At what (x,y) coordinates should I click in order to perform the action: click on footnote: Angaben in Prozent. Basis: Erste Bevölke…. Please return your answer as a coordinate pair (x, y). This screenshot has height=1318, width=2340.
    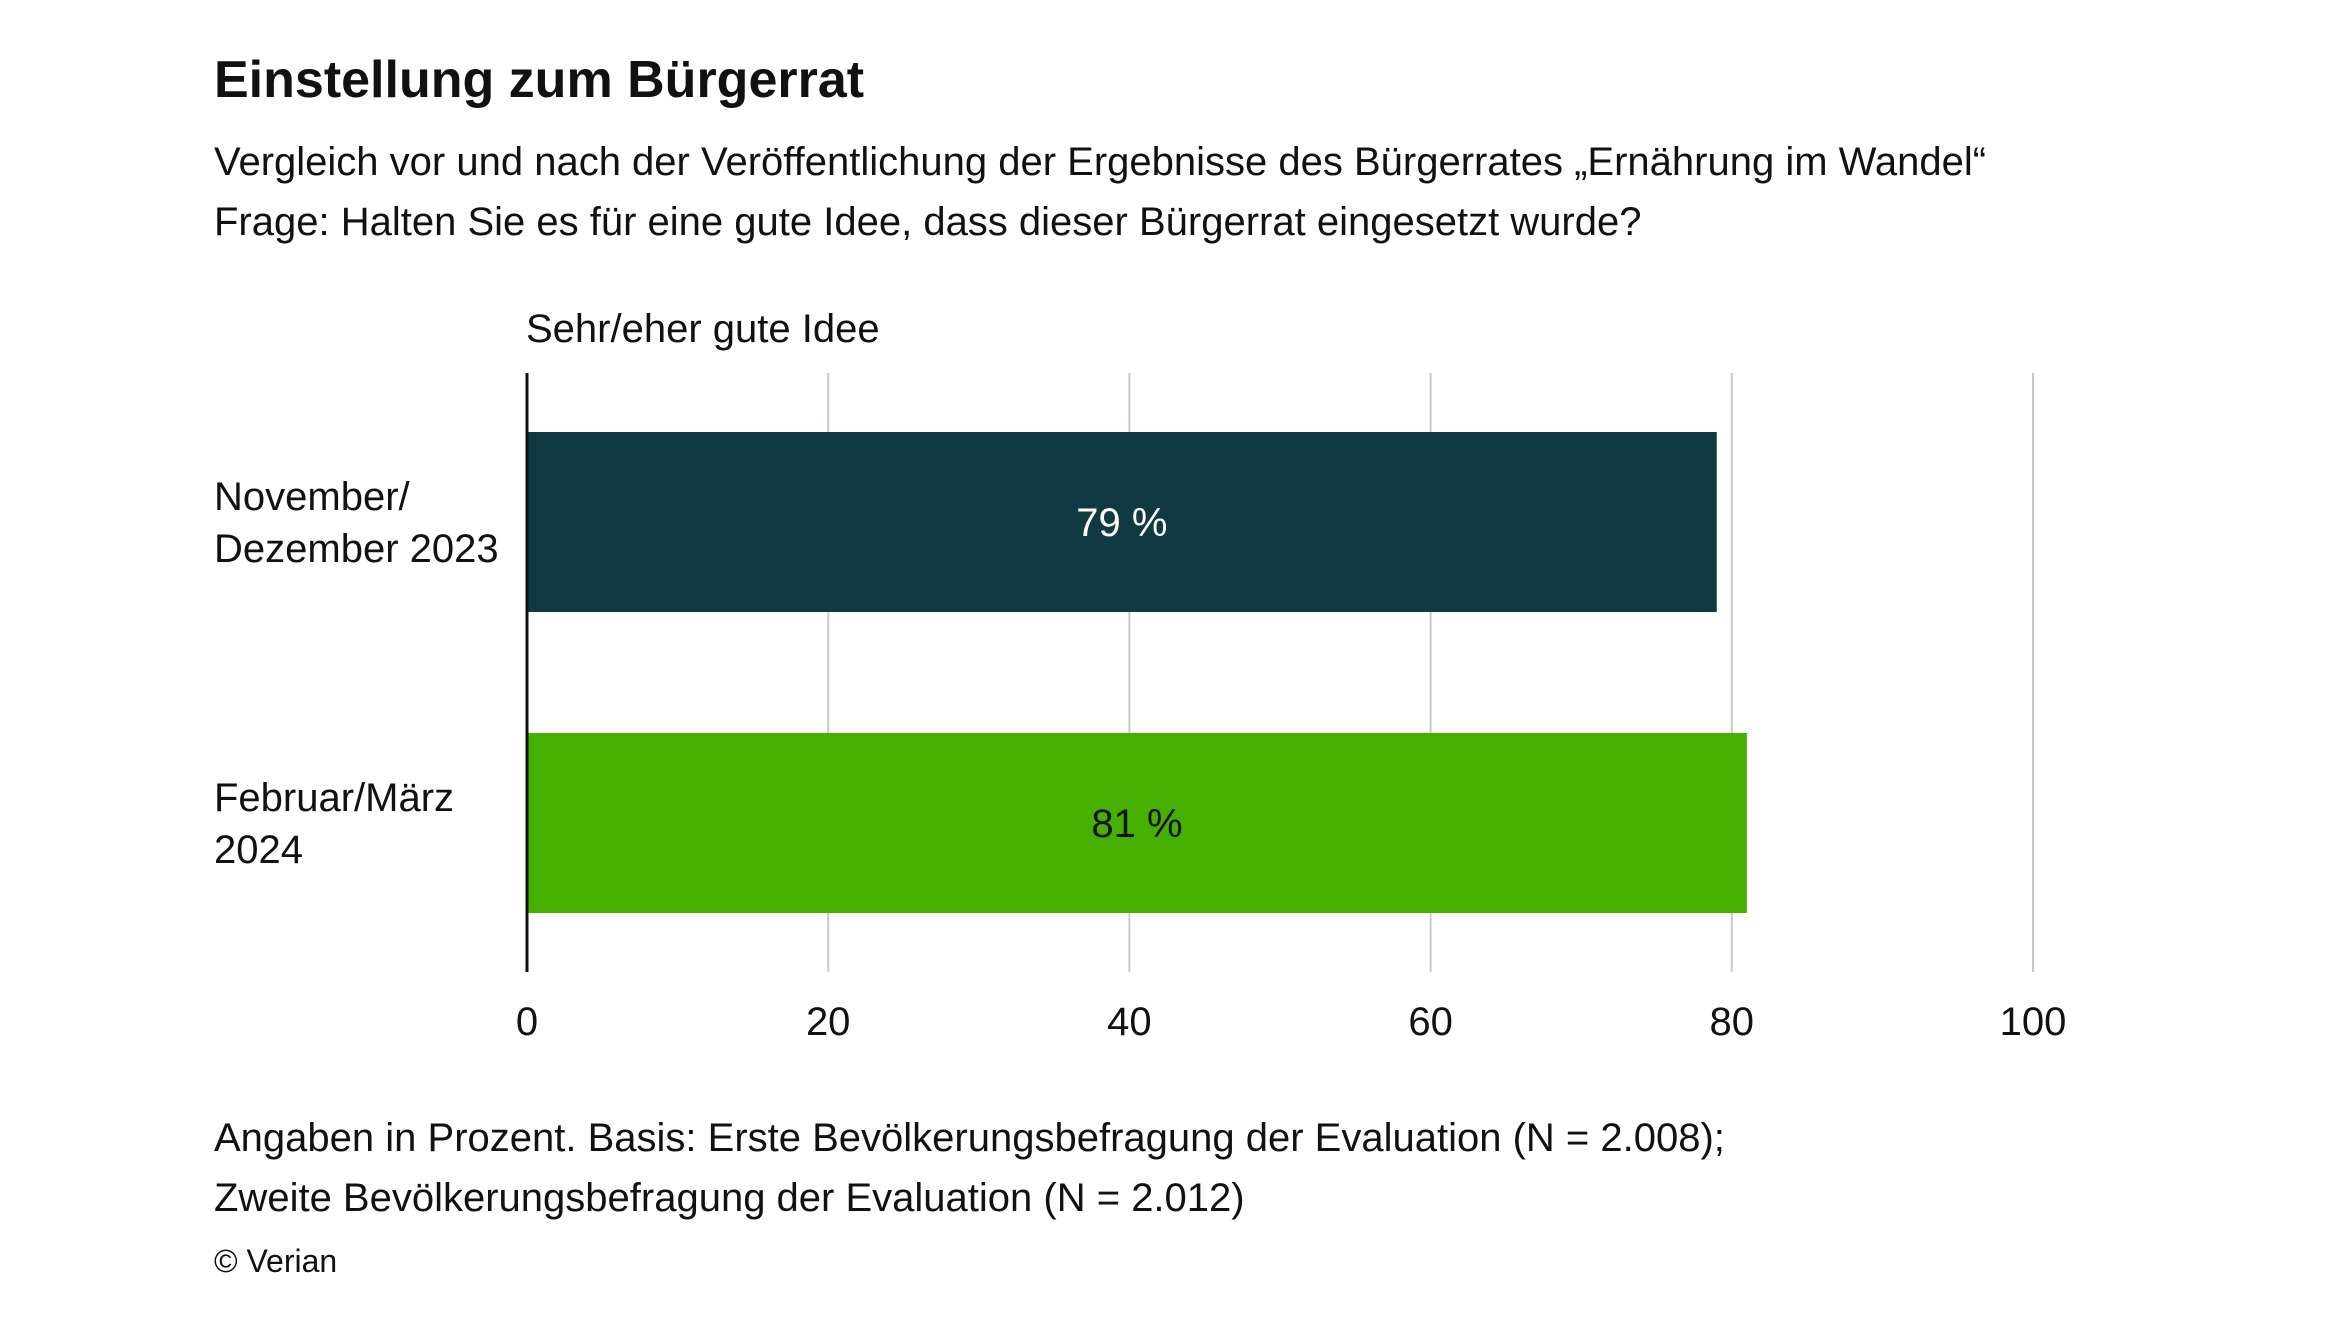
    Looking at the image, I should click on (969, 1168).